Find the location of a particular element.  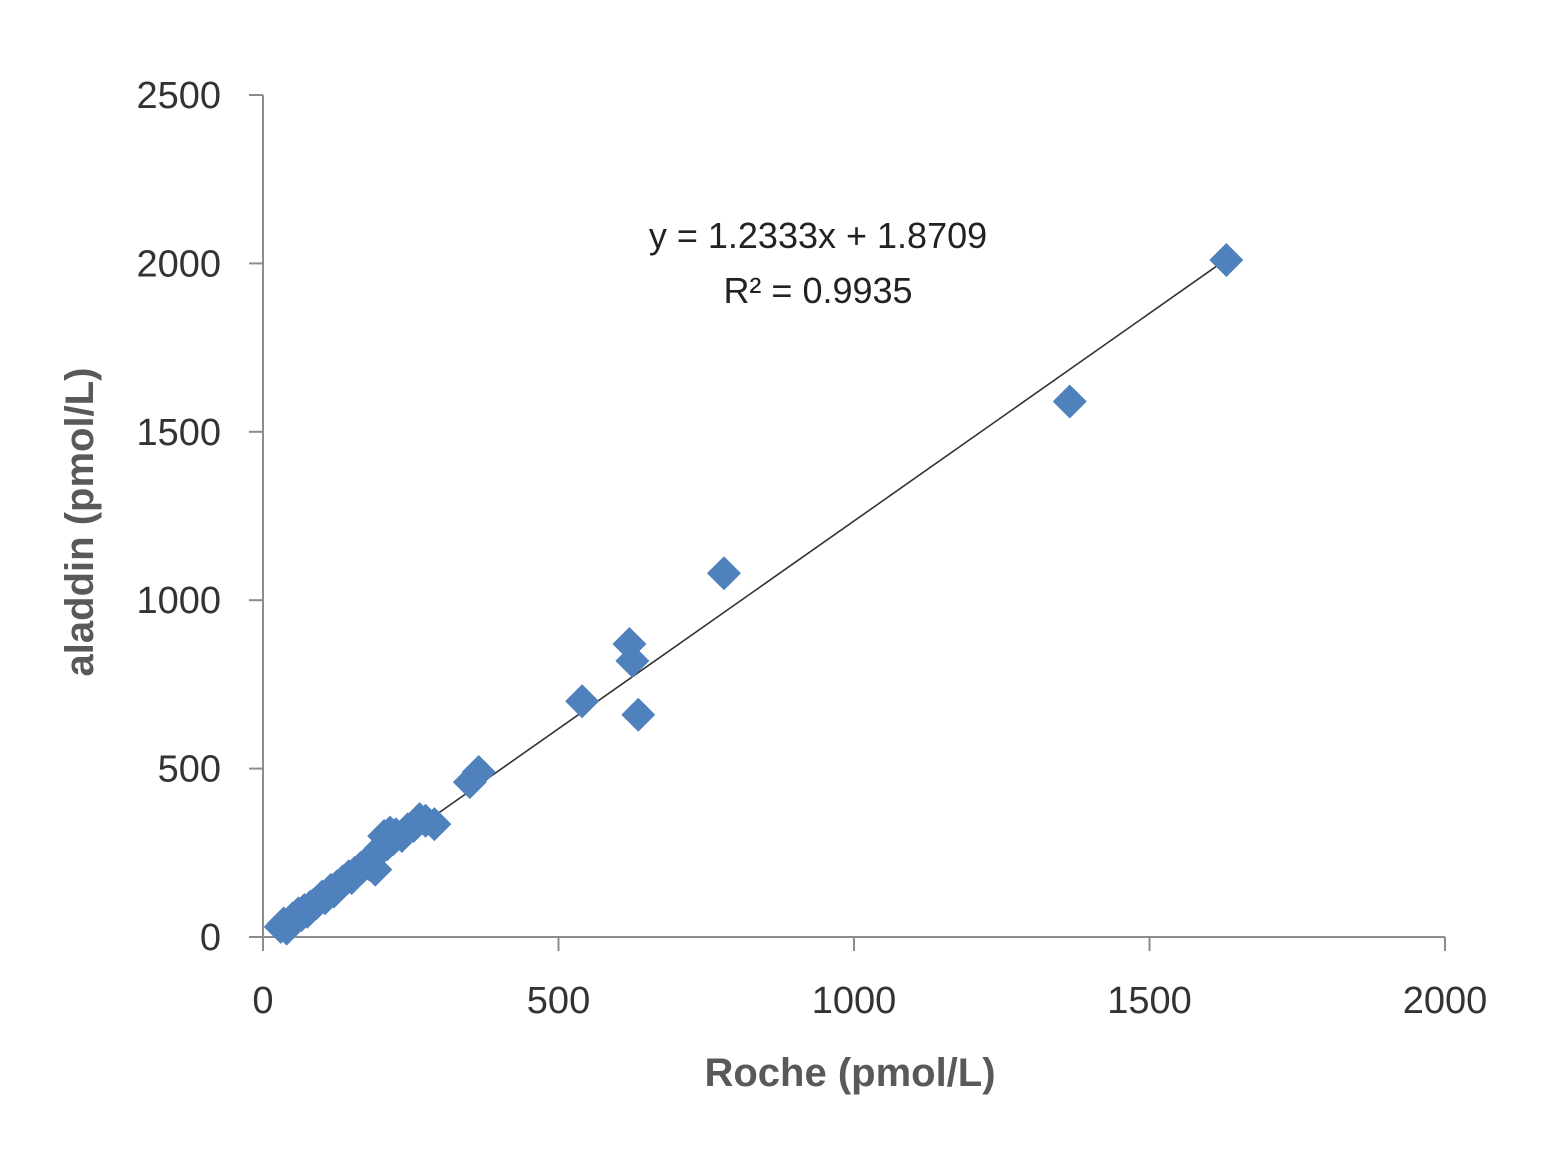

x-tick-label: 1500 is located at coordinates (1149, 1001).